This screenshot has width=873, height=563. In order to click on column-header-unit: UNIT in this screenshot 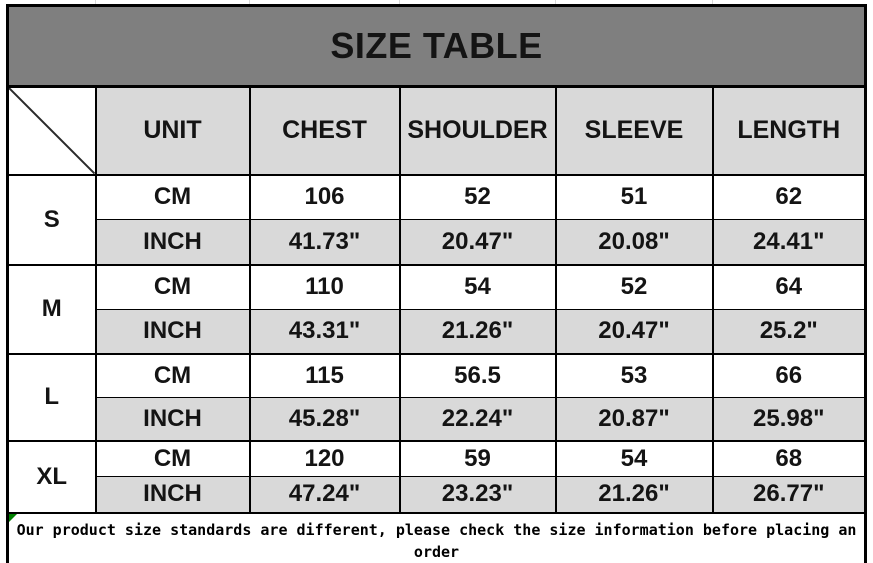, I will do `click(172, 130)`.